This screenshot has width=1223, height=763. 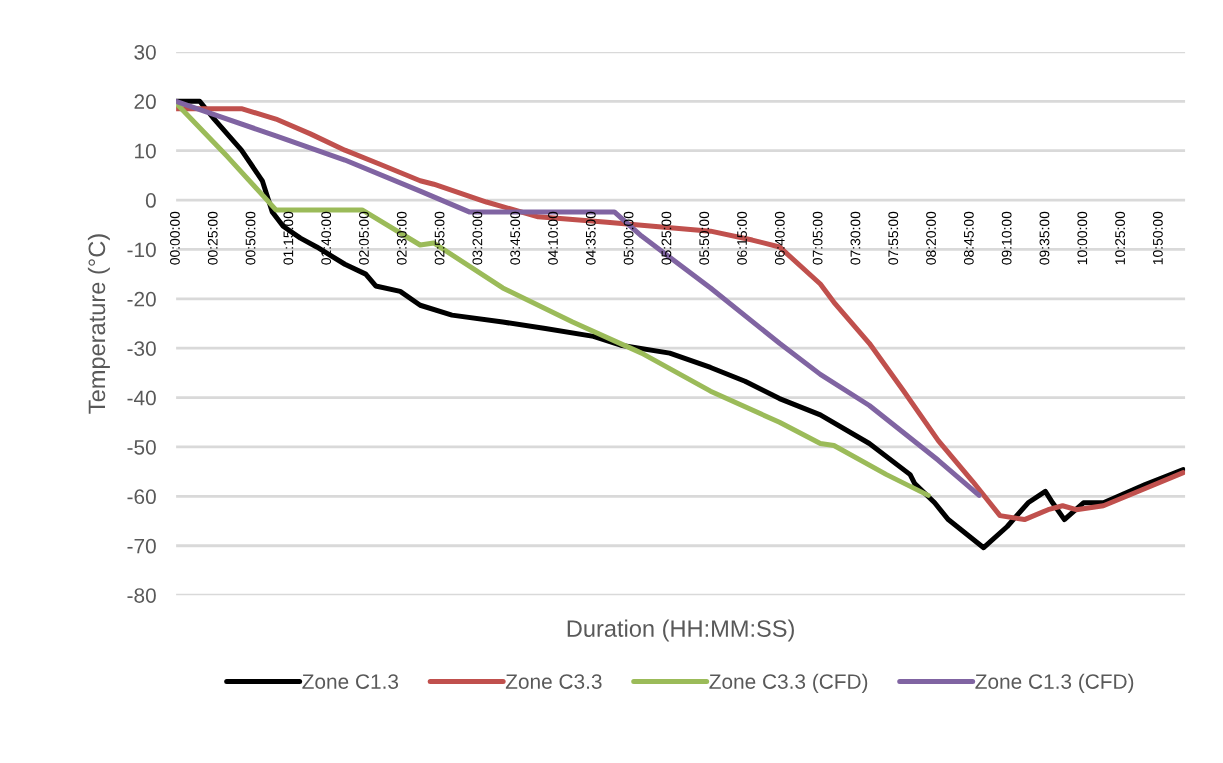 I want to click on x-tick-label: 05:00:00, so click(x=628, y=238).